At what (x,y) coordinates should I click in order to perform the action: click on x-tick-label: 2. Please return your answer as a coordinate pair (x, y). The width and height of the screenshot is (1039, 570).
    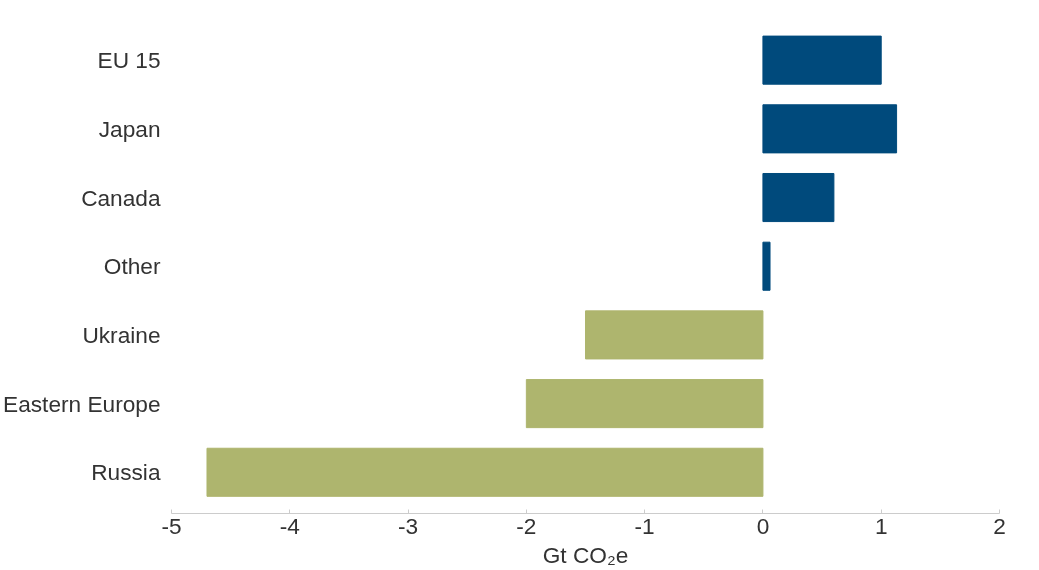
    Looking at the image, I should click on (999, 525).